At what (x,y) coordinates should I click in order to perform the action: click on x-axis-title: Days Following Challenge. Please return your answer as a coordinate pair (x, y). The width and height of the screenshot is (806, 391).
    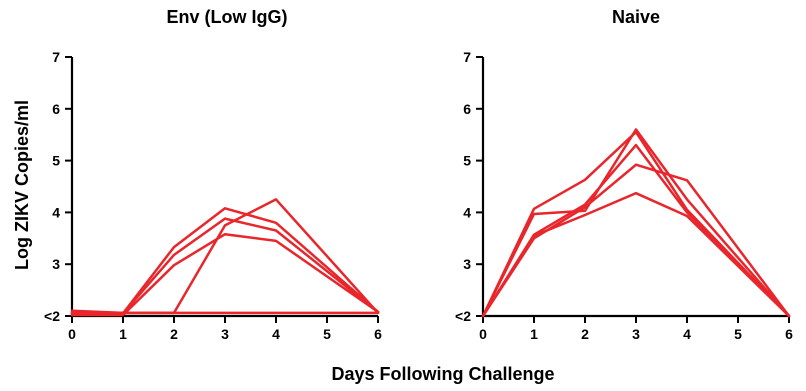
    Looking at the image, I should click on (442, 374).